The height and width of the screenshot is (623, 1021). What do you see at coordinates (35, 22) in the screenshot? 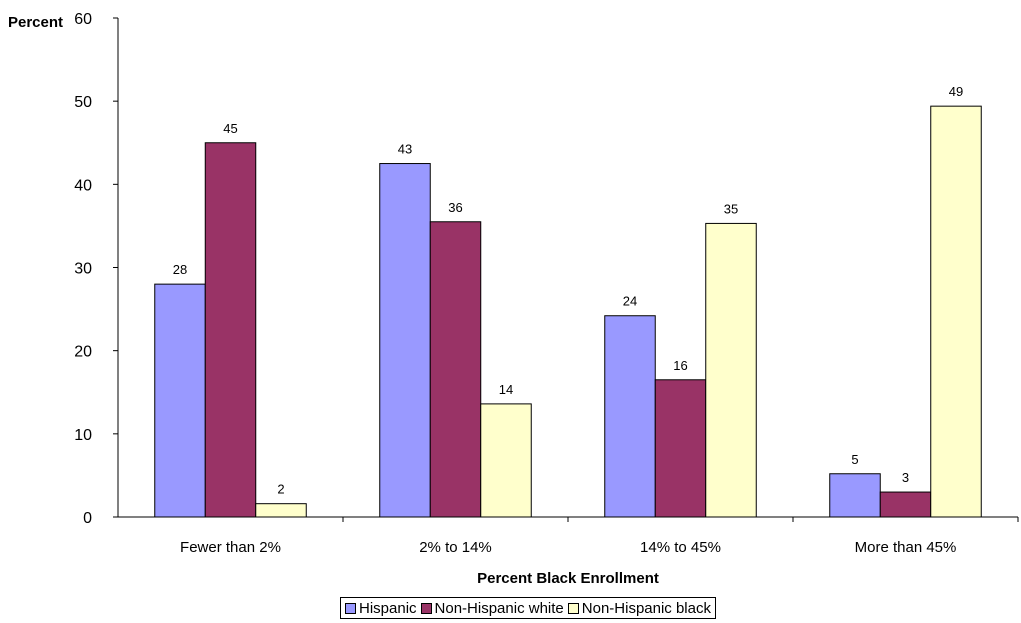
I see `y-axis-title: Percent` at bounding box center [35, 22].